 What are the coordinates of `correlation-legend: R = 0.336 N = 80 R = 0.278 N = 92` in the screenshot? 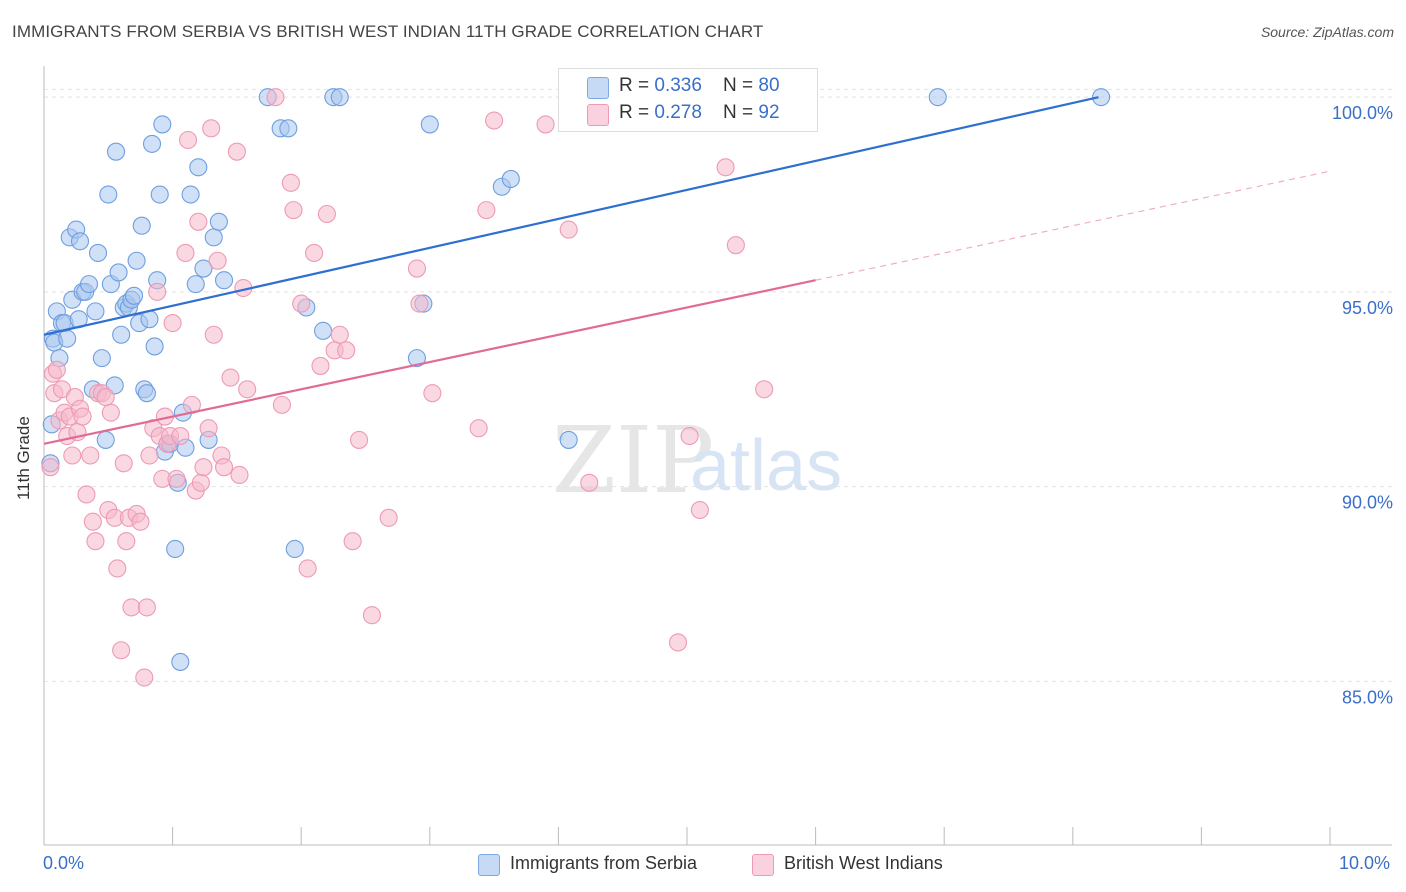 It's located at (688, 100).